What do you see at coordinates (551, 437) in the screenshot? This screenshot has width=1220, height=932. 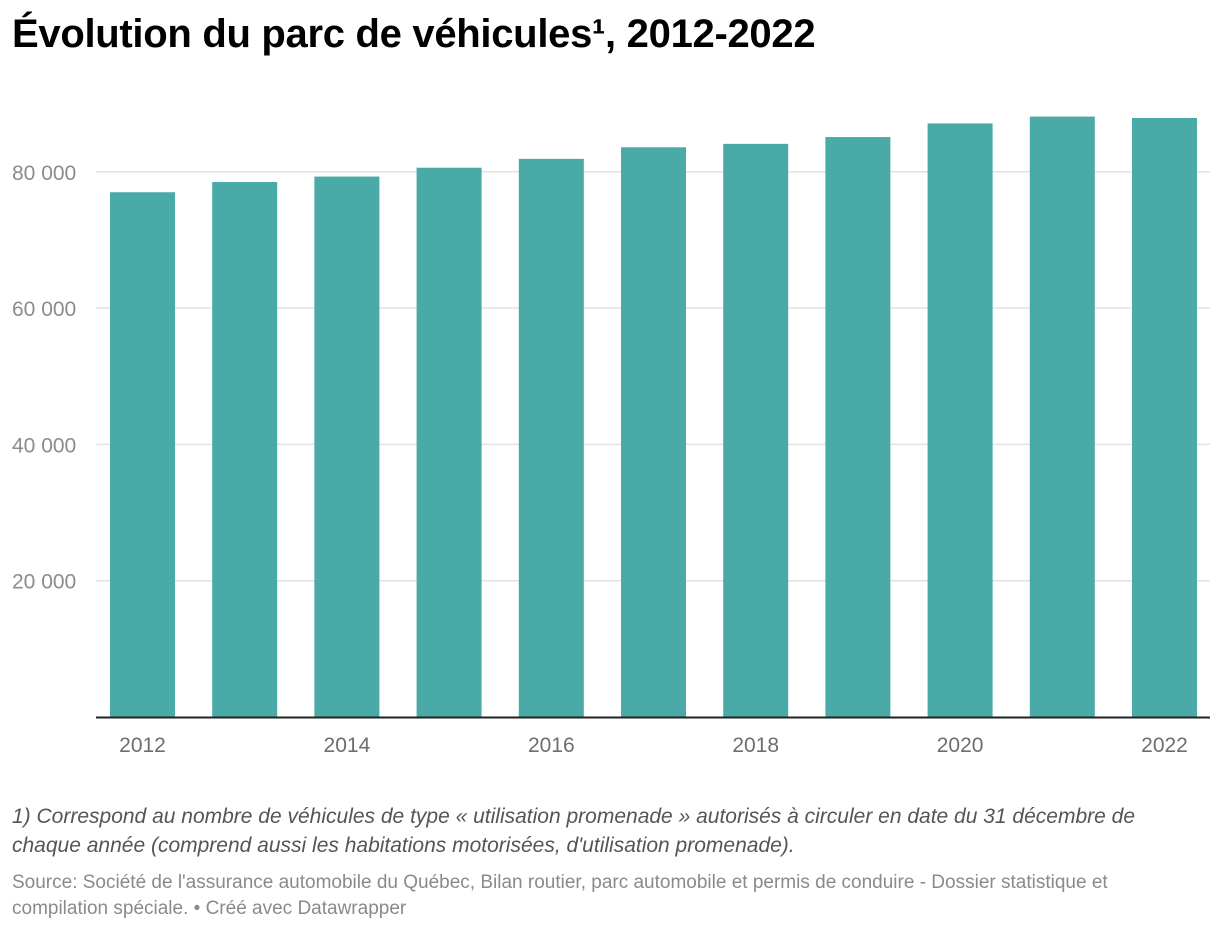 I see `bar-2016` at bounding box center [551, 437].